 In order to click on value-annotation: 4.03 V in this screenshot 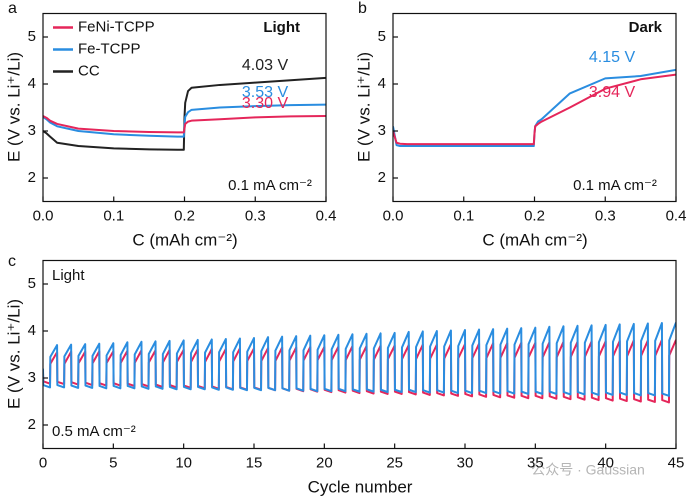, I will do `click(265, 65)`.